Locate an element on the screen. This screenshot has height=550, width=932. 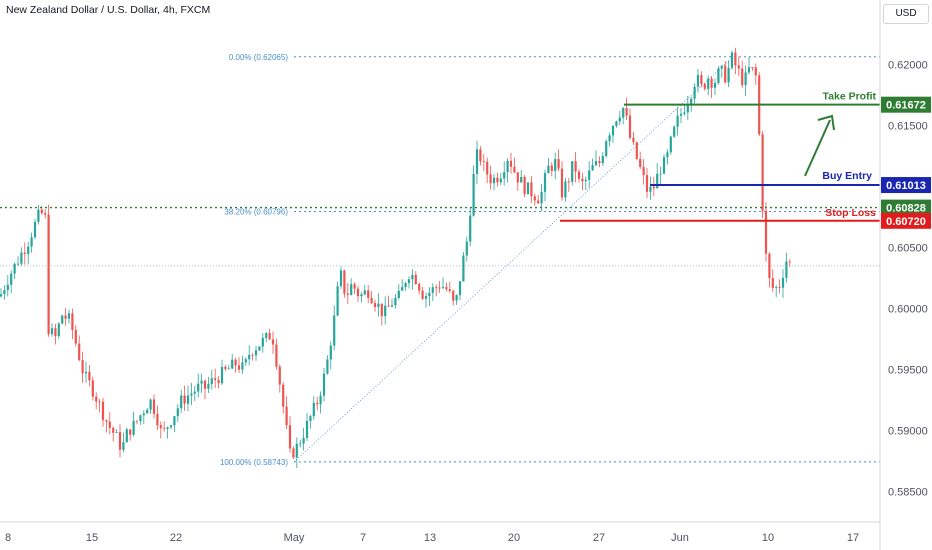
price-tag is located at coordinates (906, 207).